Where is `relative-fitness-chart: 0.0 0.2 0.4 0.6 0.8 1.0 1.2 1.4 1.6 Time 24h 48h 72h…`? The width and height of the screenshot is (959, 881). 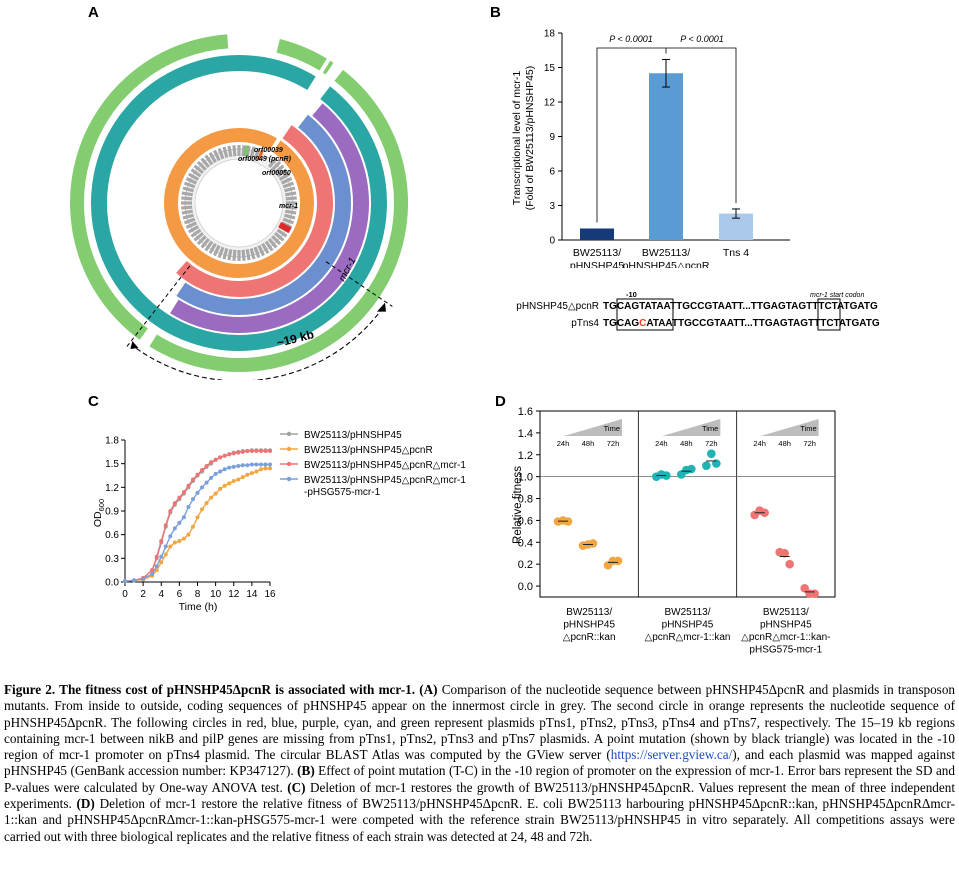 relative-fitness-chart: 0.0 0.2 0.4 0.6 0.8 1.0 1.2 1.4 1.6 Time 24h 48h 72h… is located at coordinates (674, 531).